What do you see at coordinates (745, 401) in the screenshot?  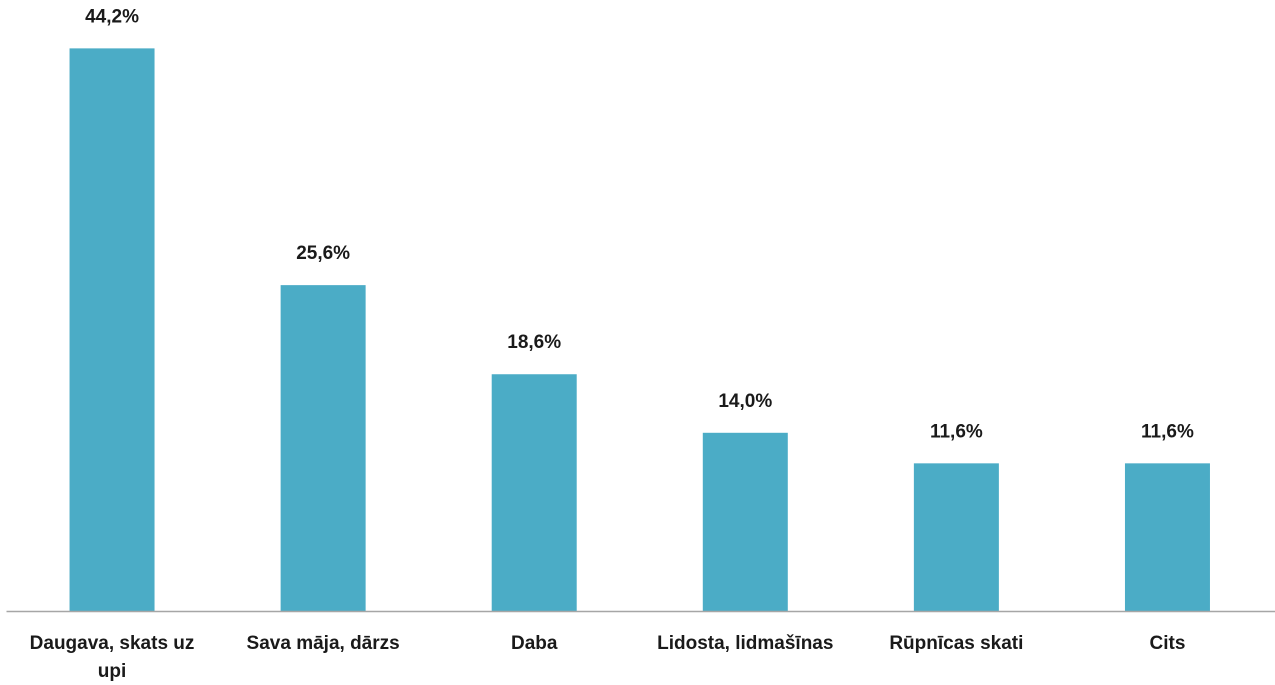 I see `value-label: 14,0%` at bounding box center [745, 401].